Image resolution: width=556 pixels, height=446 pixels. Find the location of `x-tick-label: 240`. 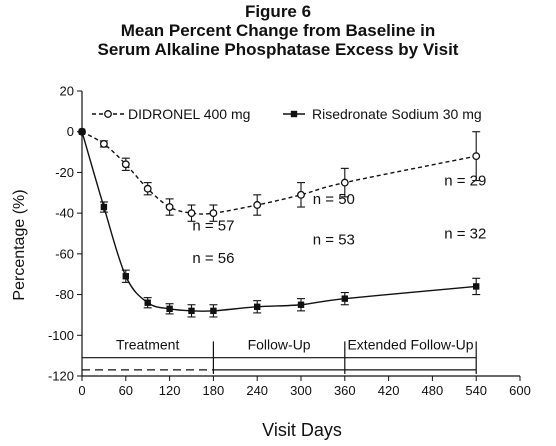

x-tick-label: 240 is located at coordinates (257, 390).